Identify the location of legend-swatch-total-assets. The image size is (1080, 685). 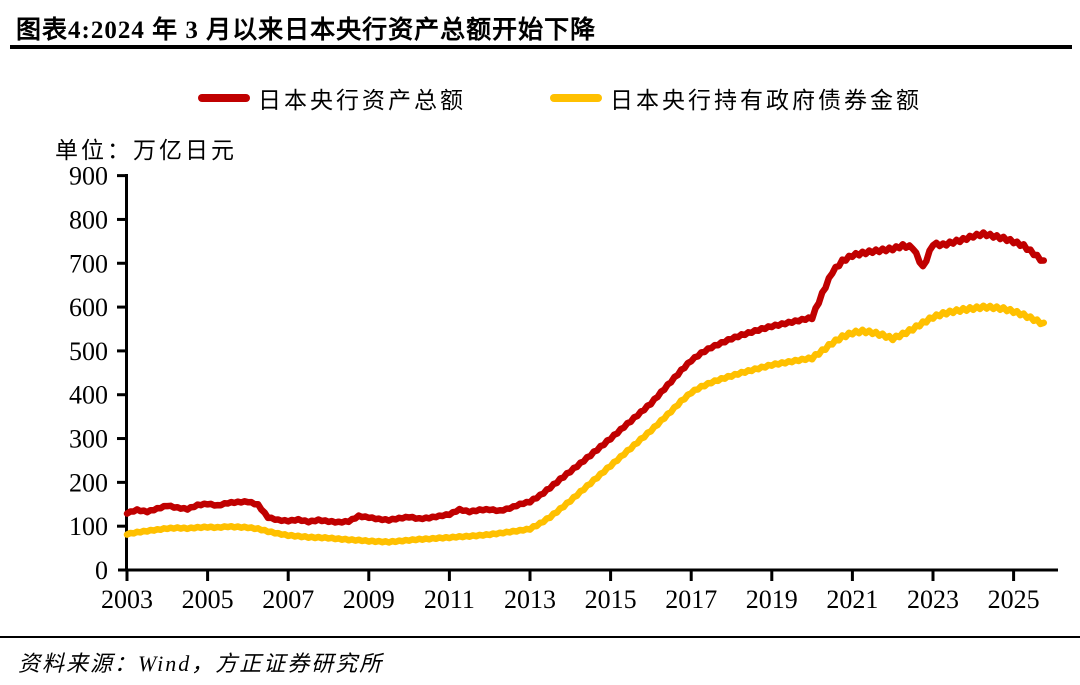
(224, 98).